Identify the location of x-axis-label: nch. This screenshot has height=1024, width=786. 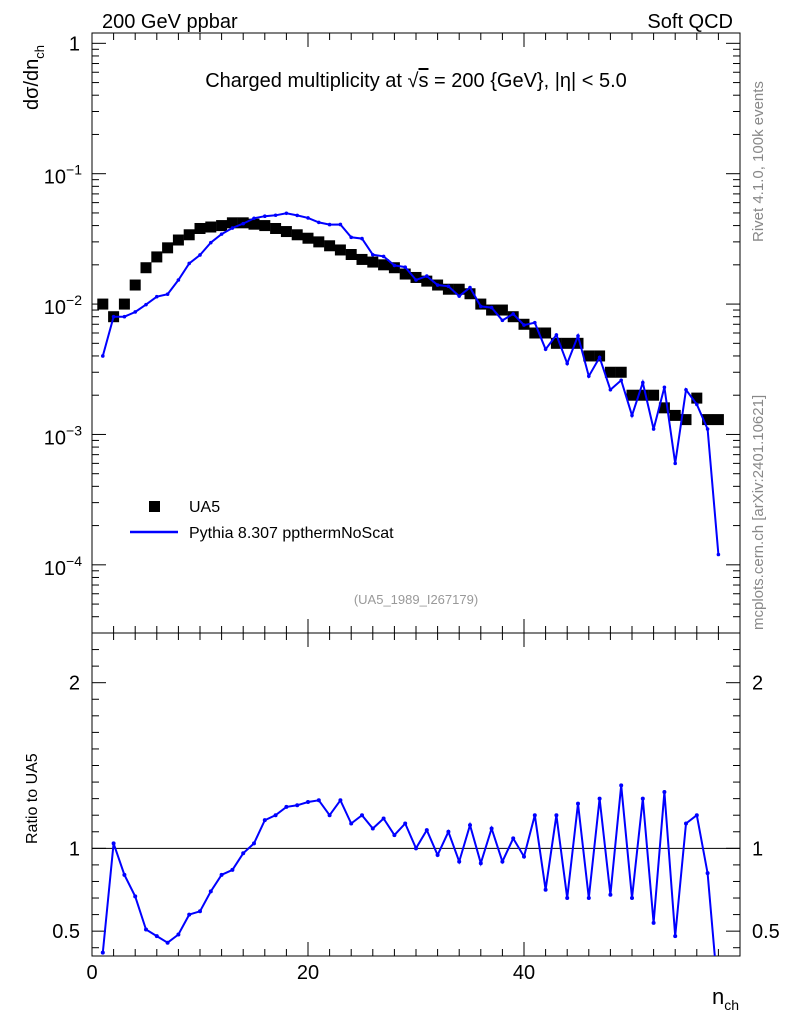
(725, 998).